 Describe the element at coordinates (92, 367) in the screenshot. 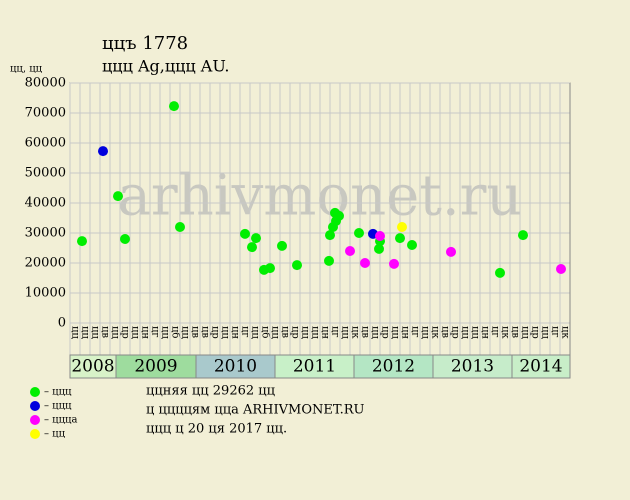

I see `year-label: 2008` at that location.